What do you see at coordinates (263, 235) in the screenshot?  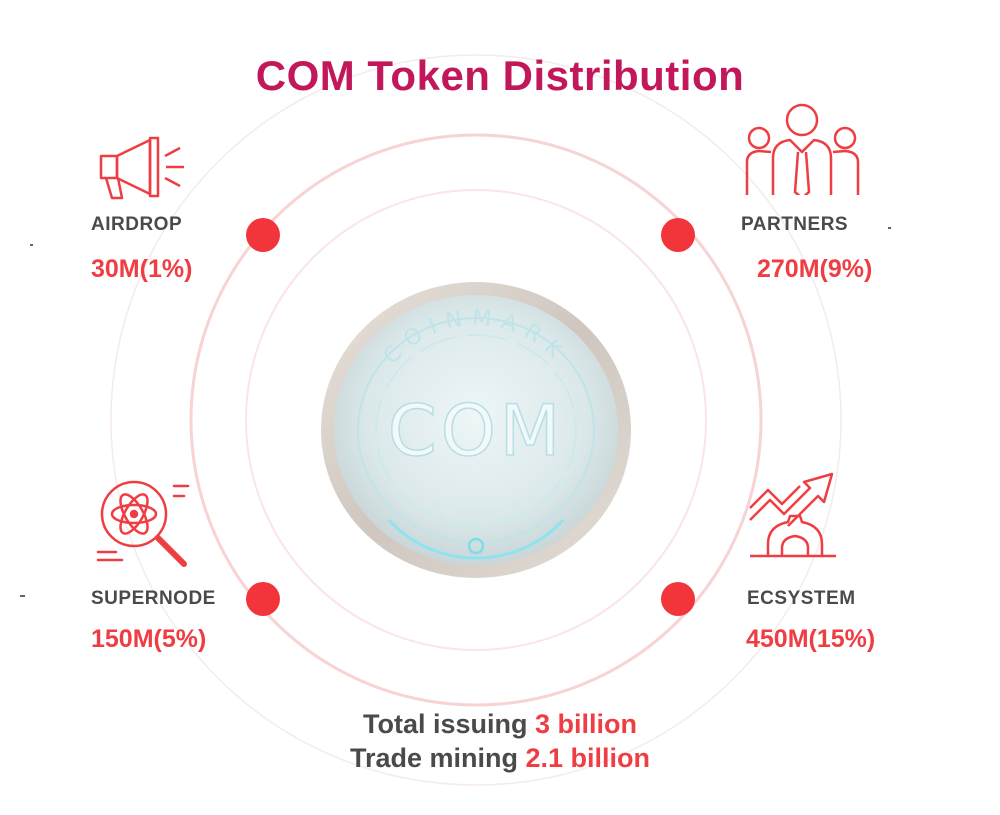 I see `airdrop-dot` at bounding box center [263, 235].